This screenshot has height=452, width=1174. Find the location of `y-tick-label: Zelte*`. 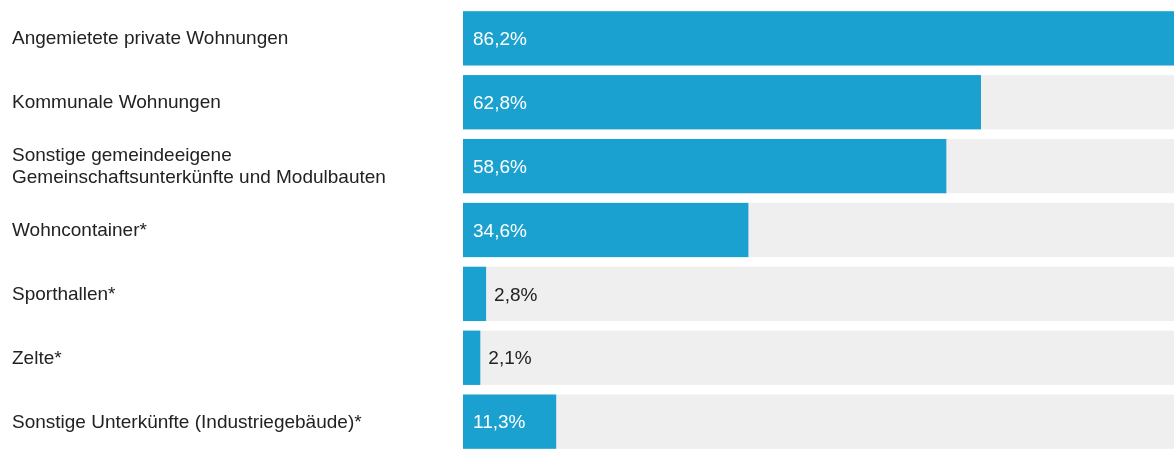

y-tick-label: Zelte* is located at coordinates (37, 357).